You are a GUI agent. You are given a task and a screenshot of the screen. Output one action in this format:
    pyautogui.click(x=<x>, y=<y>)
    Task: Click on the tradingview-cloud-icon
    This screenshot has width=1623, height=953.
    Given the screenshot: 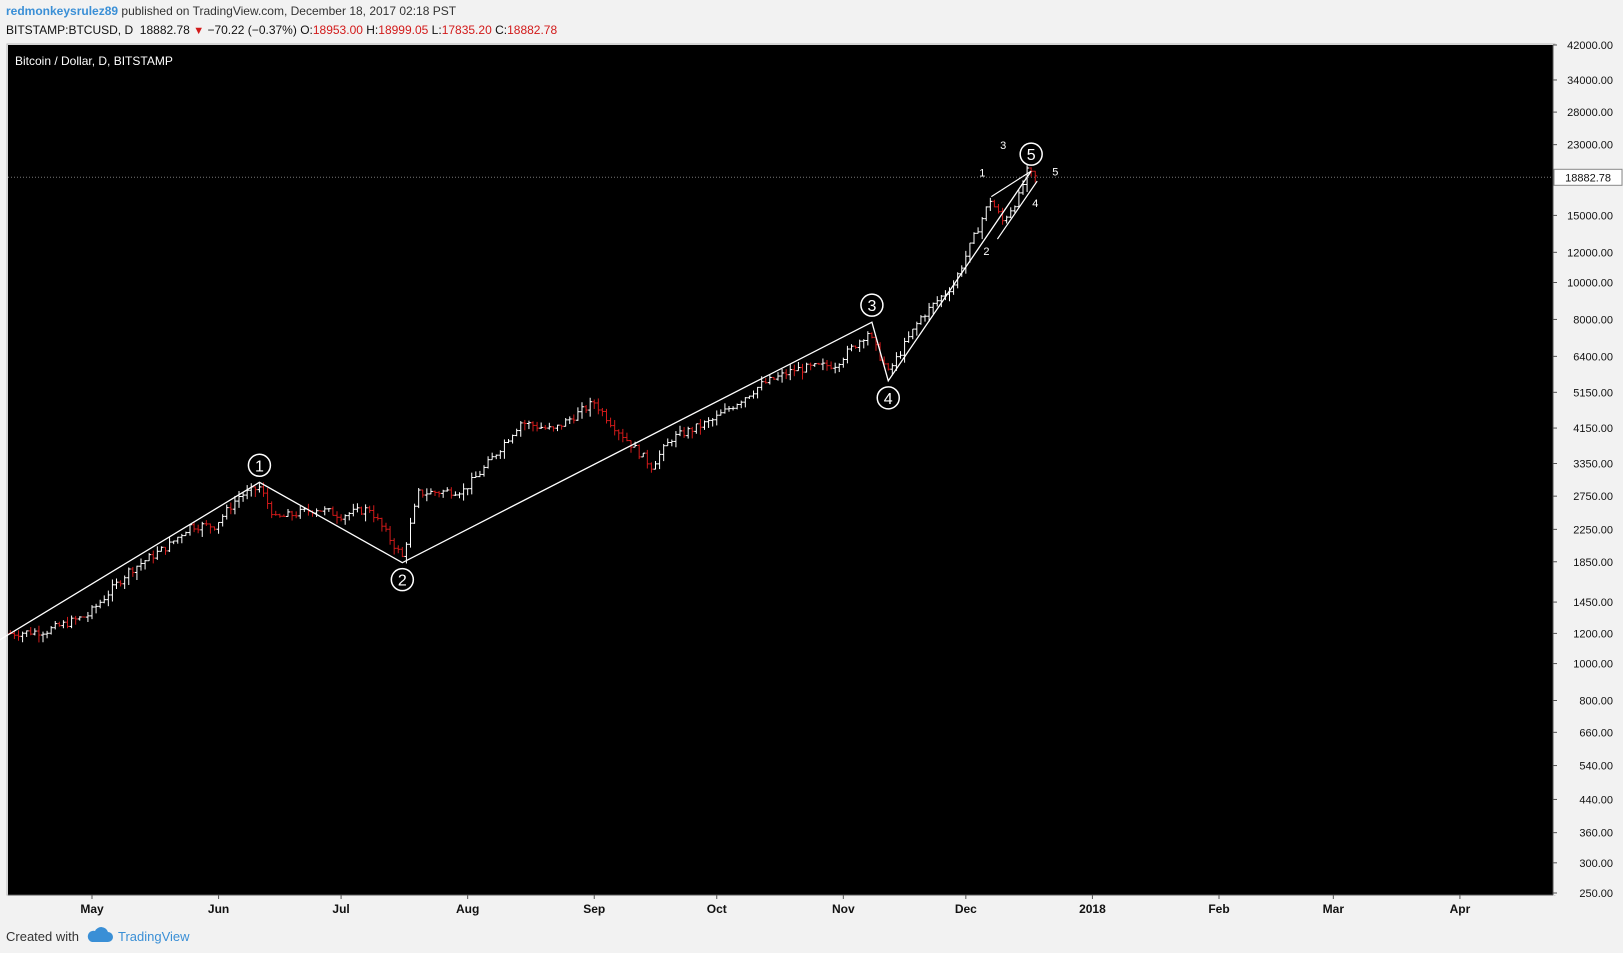 What is the action you would take?
    pyautogui.click(x=100, y=935)
    